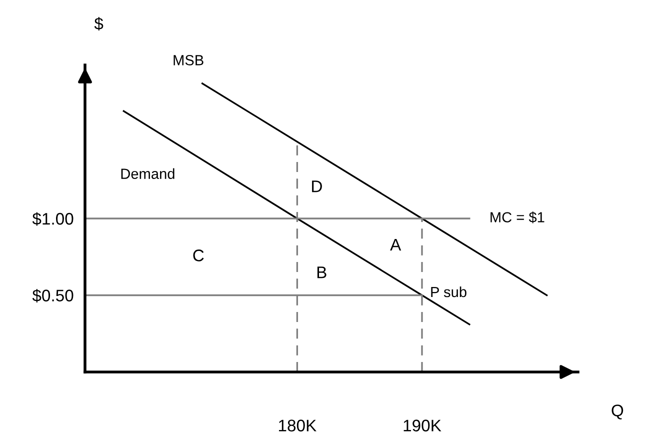 The height and width of the screenshot is (445, 647). What do you see at coordinates (53, 295) in the screenshot?
I see `y-tick-label: $0.50` at bounding box center [53, 295].